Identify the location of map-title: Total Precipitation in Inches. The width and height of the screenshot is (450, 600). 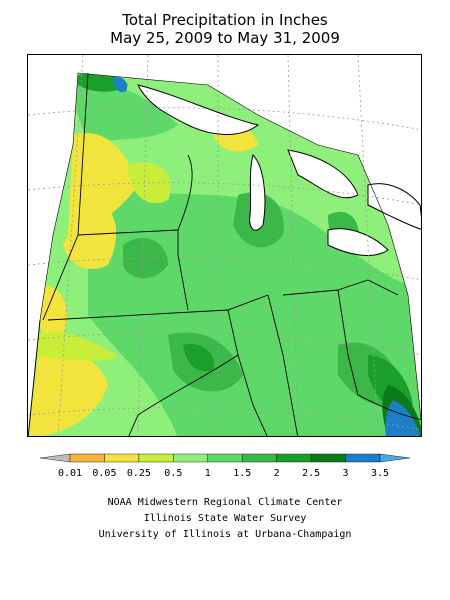
(225, 20).